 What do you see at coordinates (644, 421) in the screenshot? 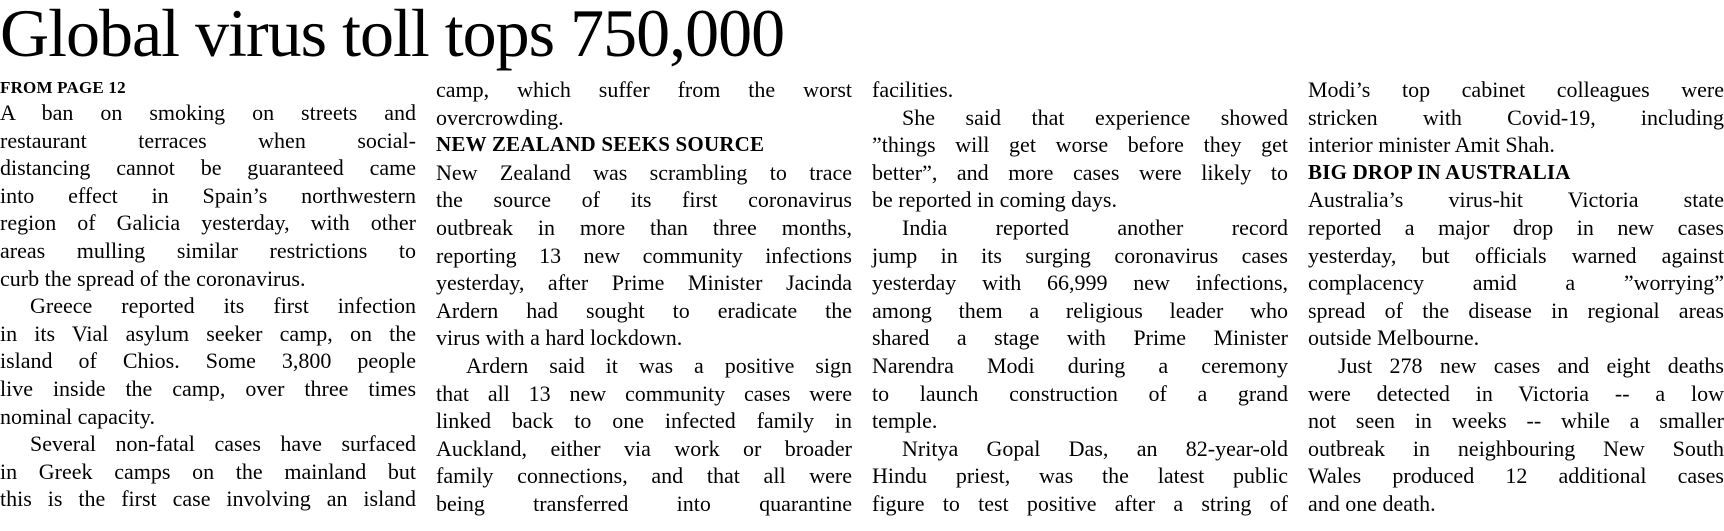
I see `text-line: linked back to one infected family in` at bounding box center [644, 421].